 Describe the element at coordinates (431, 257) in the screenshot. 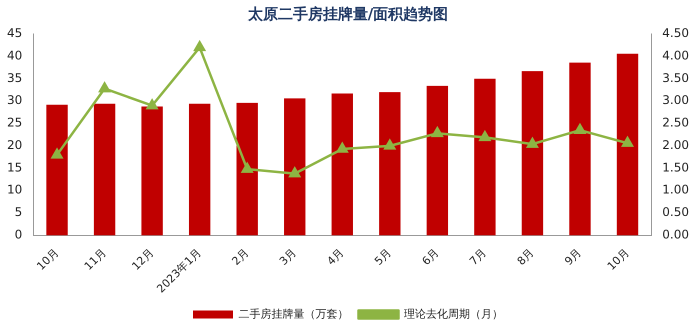

I see `x-tick-label: 6月` at that location.